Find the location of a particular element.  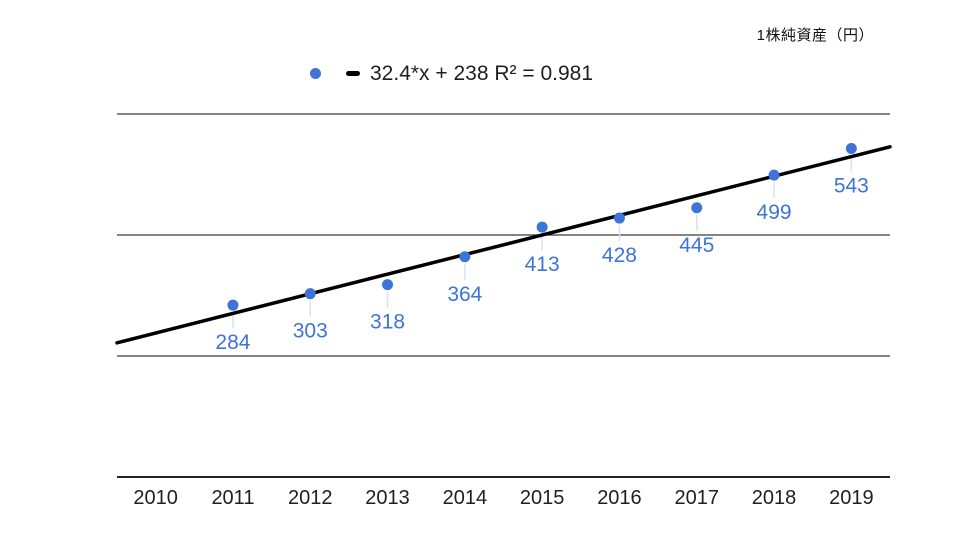

chart-legend: 32.4*x + 238 R² = 0.981 is located at coordinates (451, 73).